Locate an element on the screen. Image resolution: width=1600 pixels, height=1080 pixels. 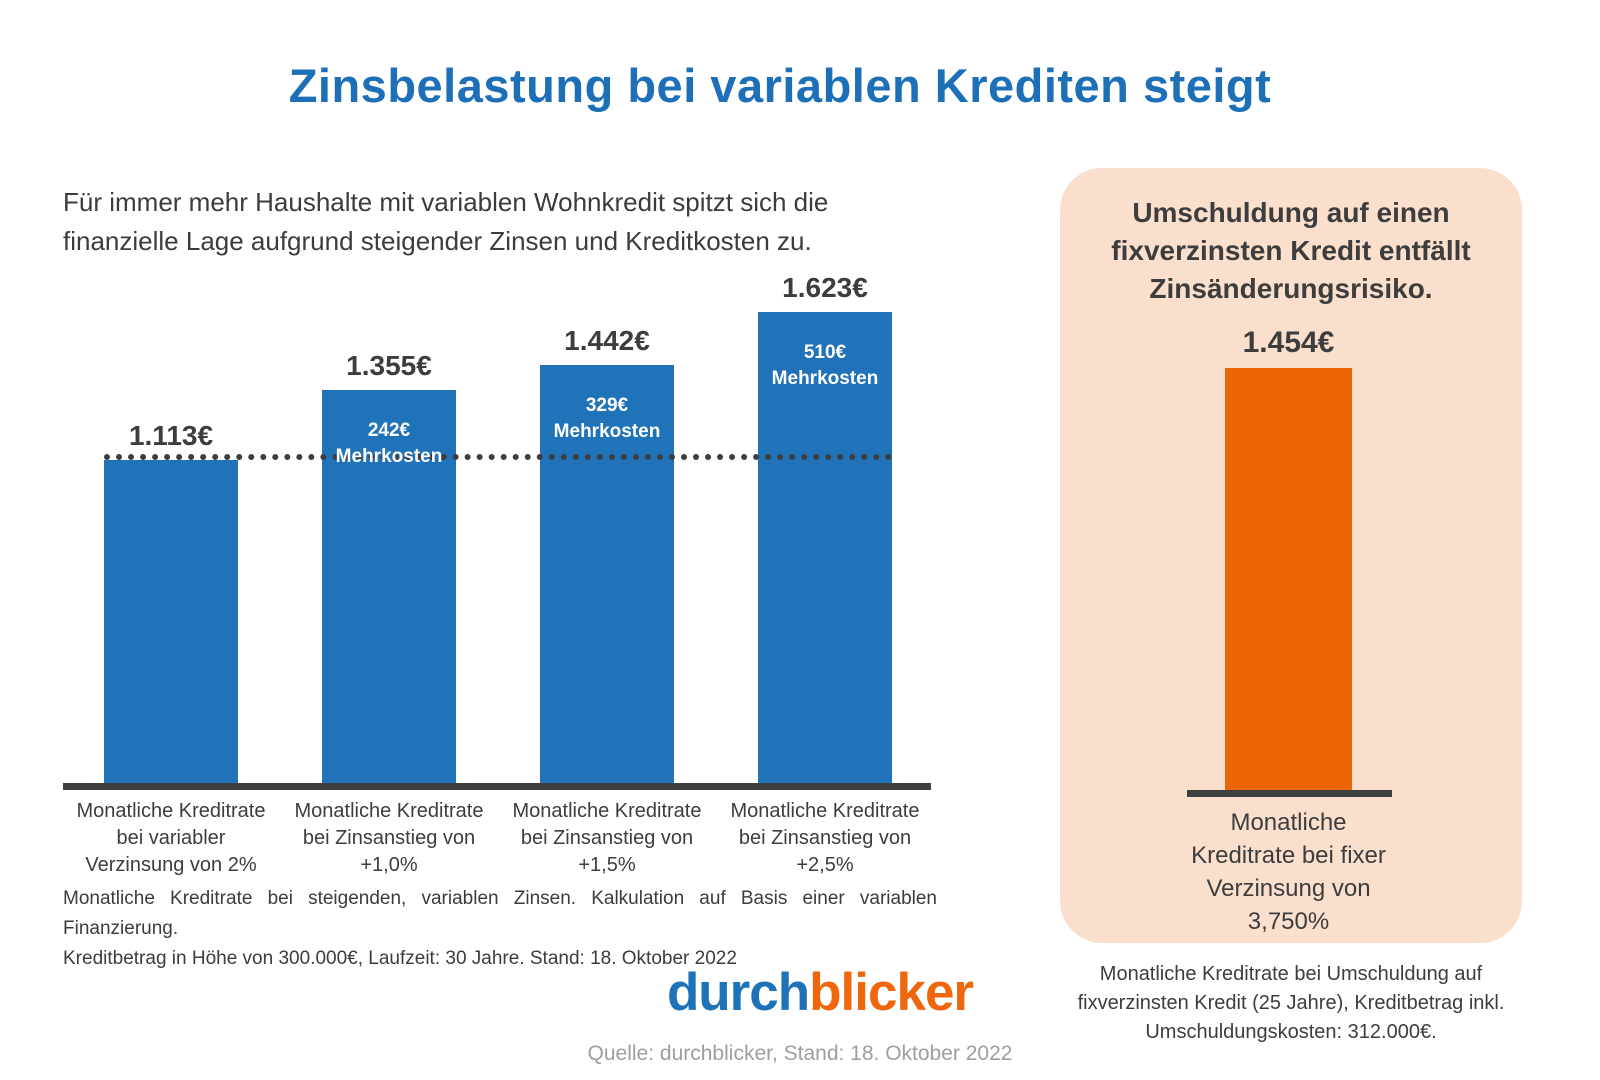
bar-value-label: 1.355€ is located at coordinates (389, 365).